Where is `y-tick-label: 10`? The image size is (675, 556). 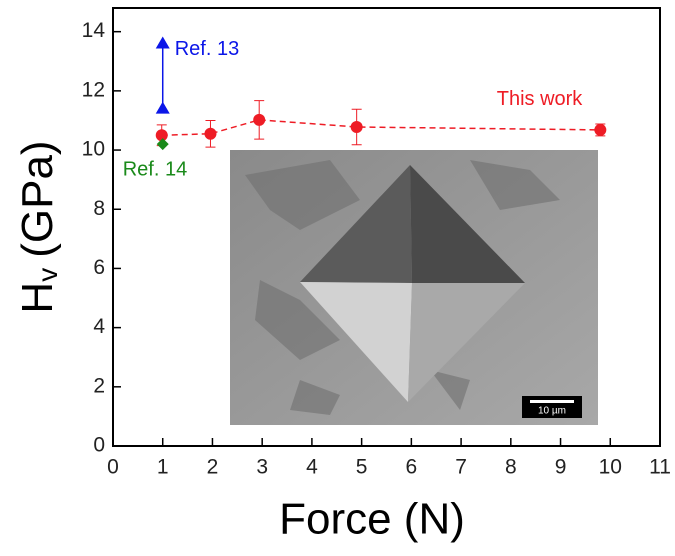 y-tick-label: 10 is located at coordinates (93, 149).